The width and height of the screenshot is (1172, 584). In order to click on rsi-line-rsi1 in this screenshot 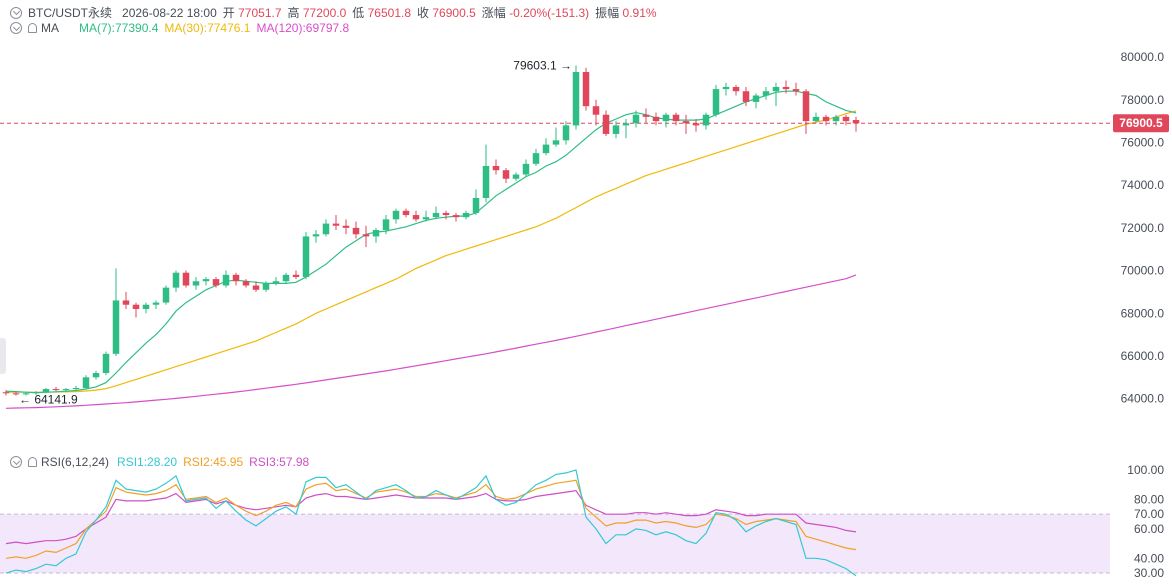, I will do `click(431, 523)`.